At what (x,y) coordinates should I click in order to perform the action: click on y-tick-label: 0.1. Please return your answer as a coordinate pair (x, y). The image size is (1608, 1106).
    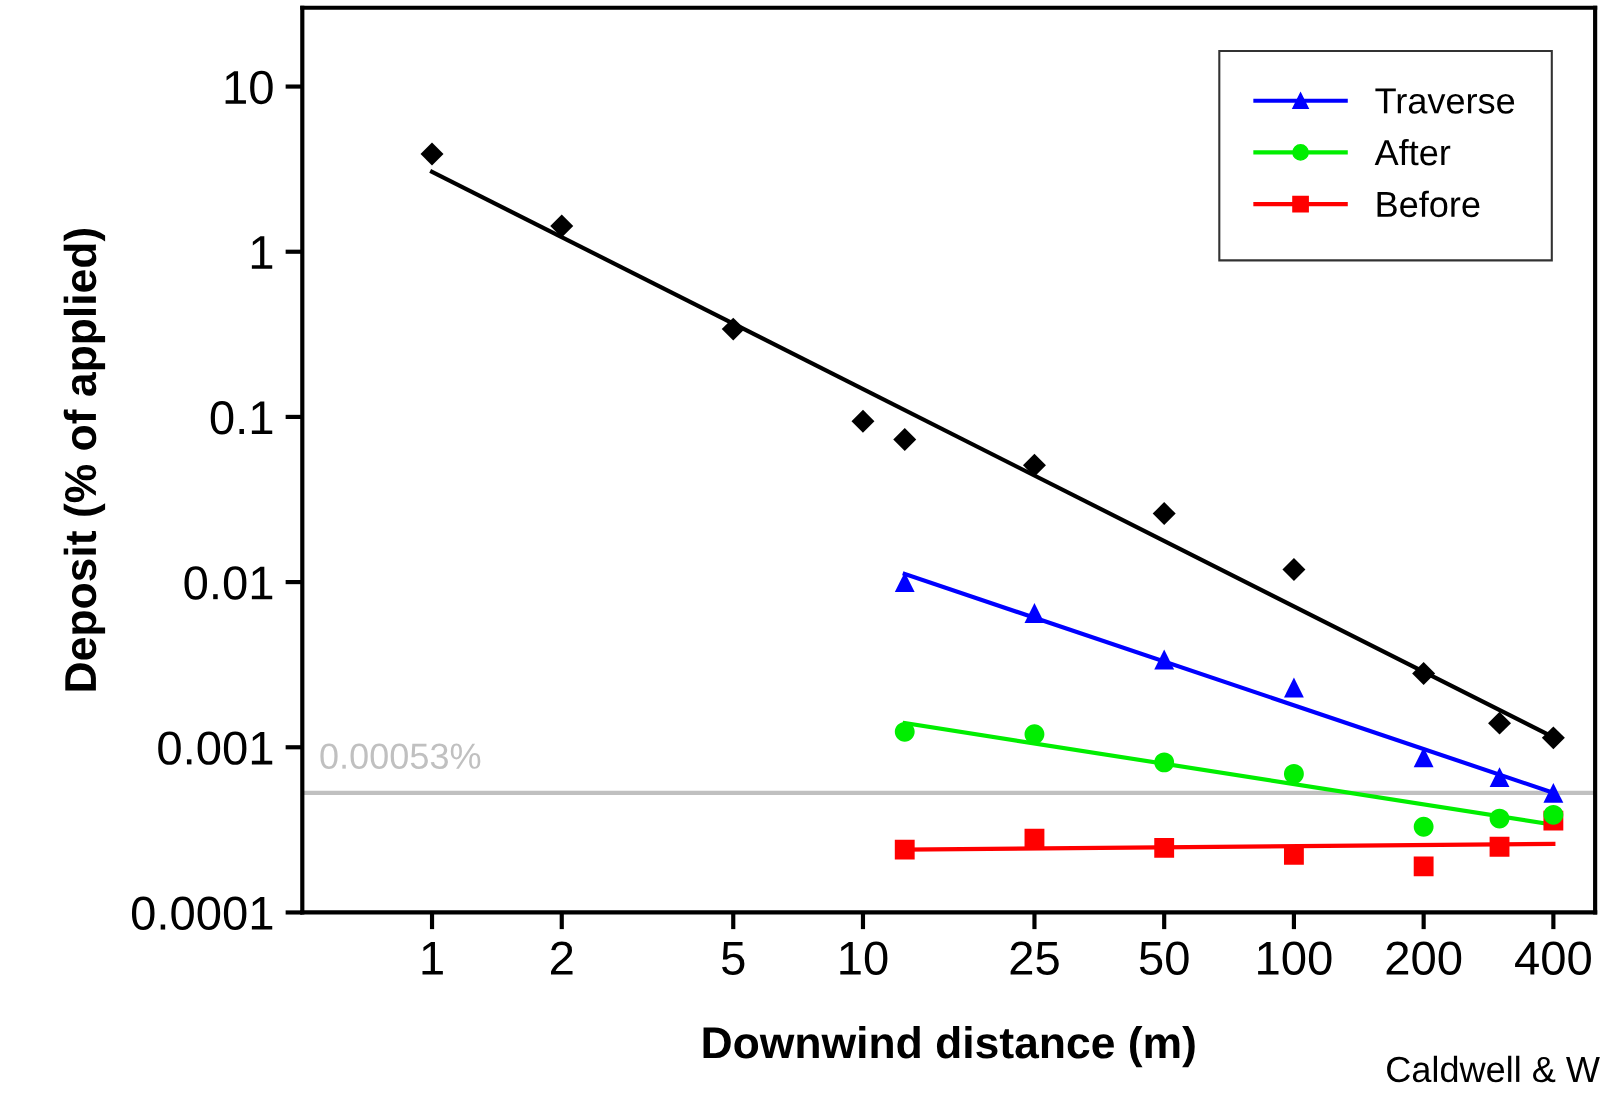
    Looking at the image, I should click on (241, 418).